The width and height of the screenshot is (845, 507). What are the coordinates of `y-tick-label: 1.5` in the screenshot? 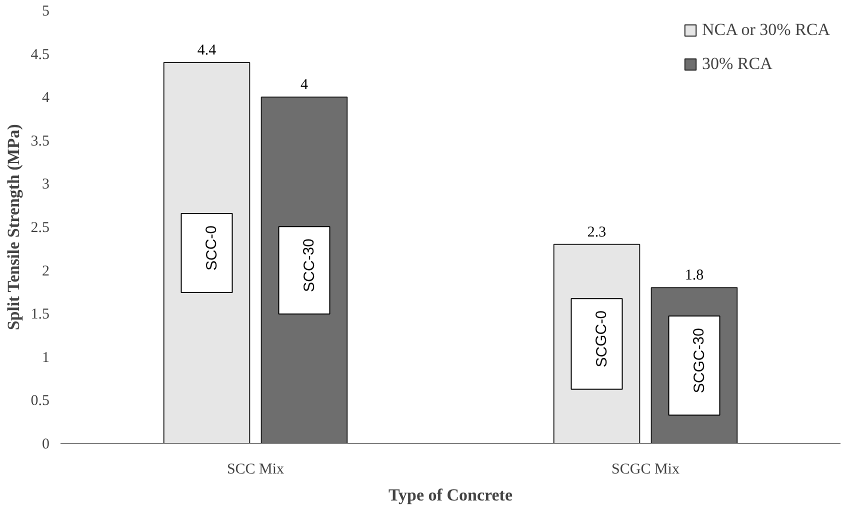 It's located at (40, 314).